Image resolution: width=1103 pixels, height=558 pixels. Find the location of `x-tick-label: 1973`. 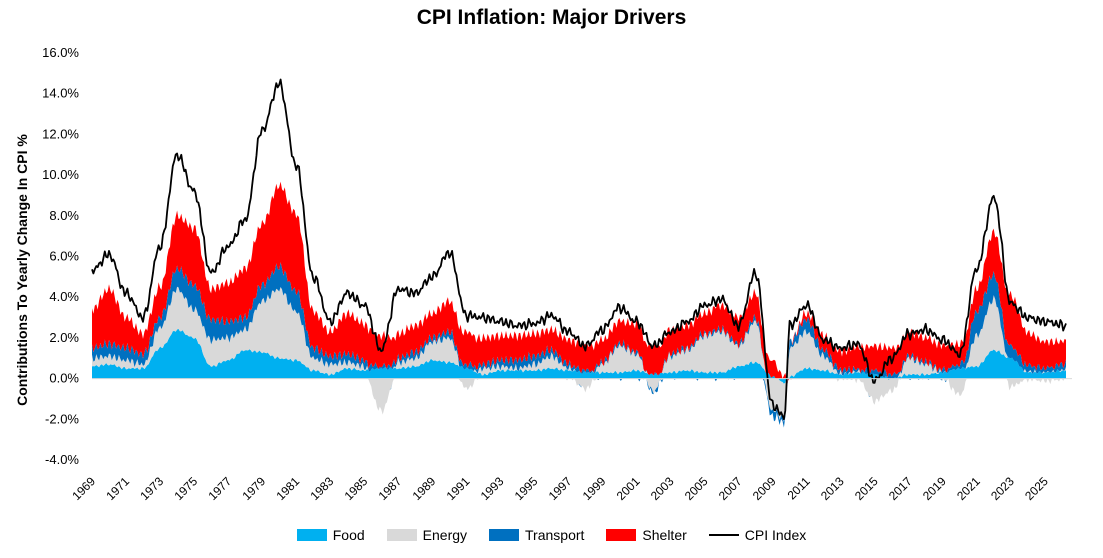

x-tick-label: 1973 is located at coordinates (151, 488).